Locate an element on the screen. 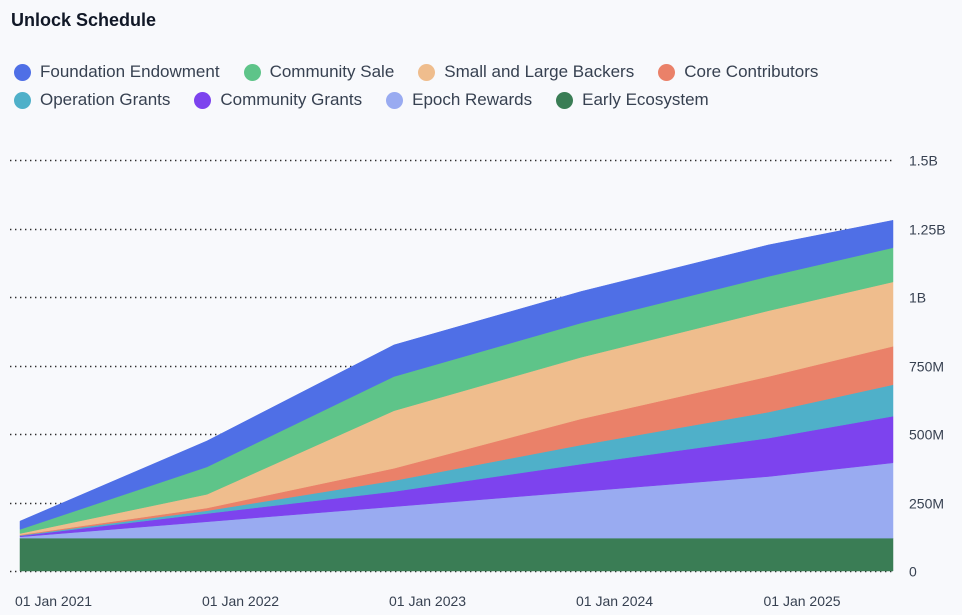 Image resolution: width=962 pixels, height=615 pixels. legend-item-small-and-large-backers: Small and Large Backers is located at coordinates (526, 72).